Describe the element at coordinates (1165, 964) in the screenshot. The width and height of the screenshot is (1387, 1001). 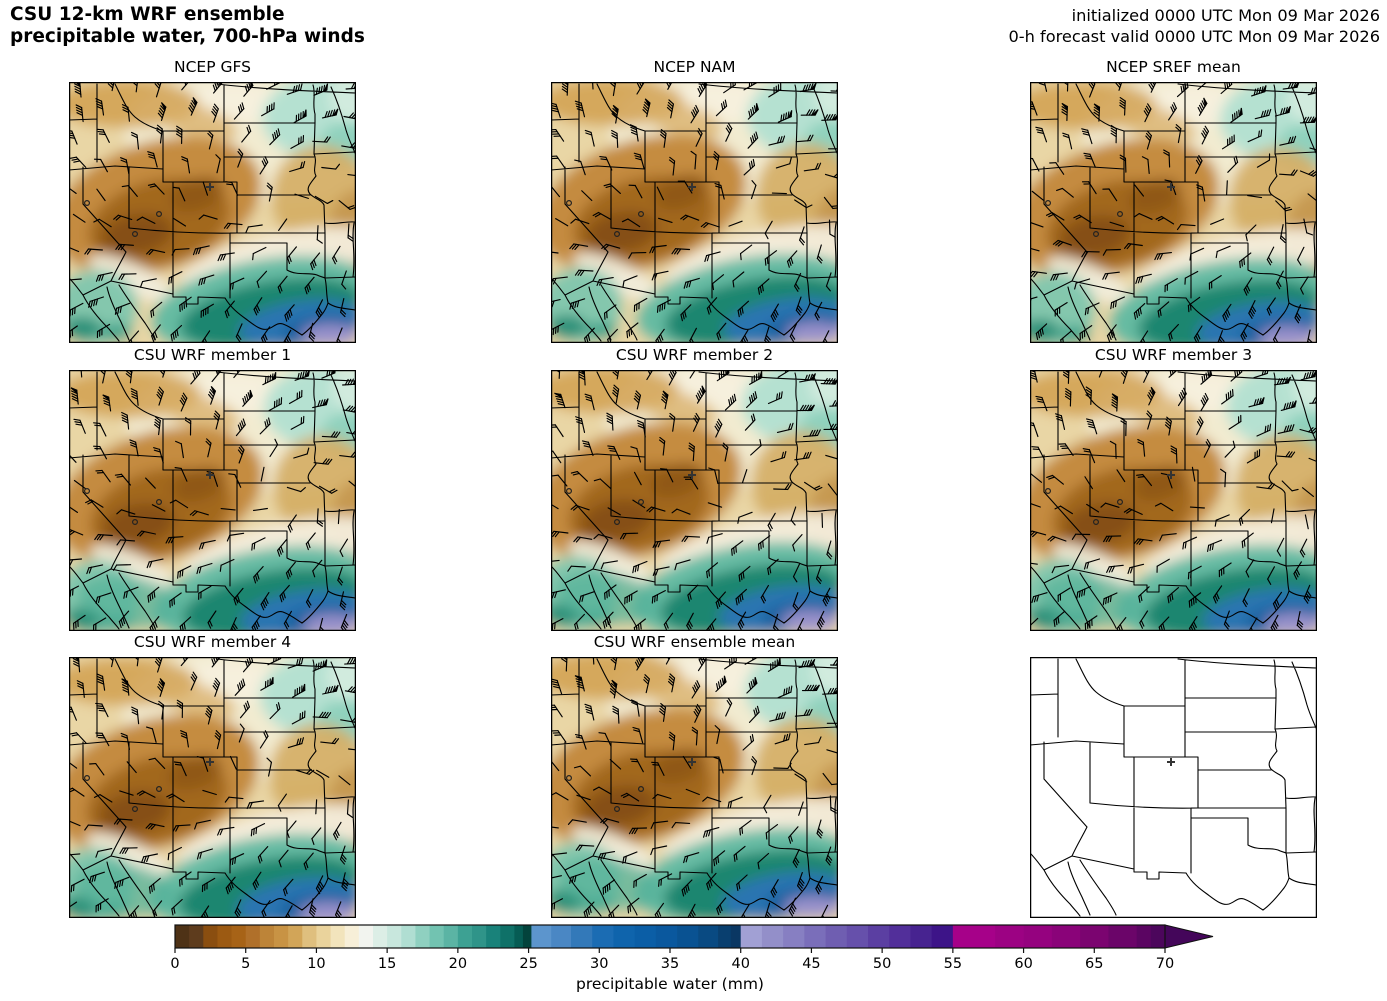
I see `svg-text: 70` at that location.